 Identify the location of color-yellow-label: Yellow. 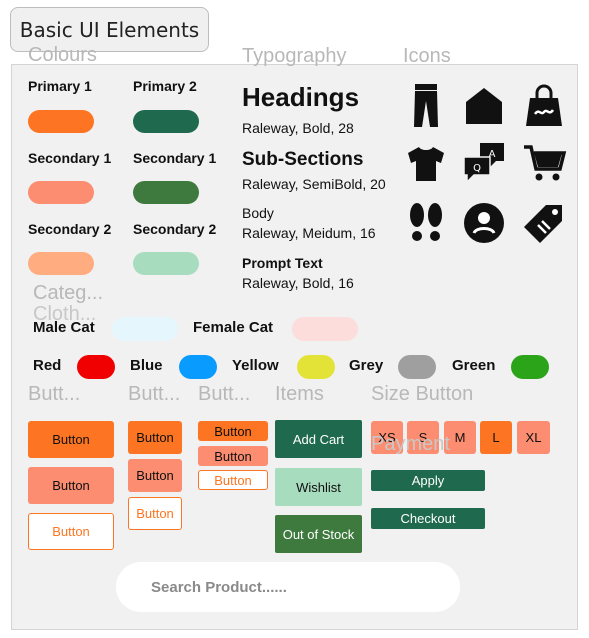
(255, 365).